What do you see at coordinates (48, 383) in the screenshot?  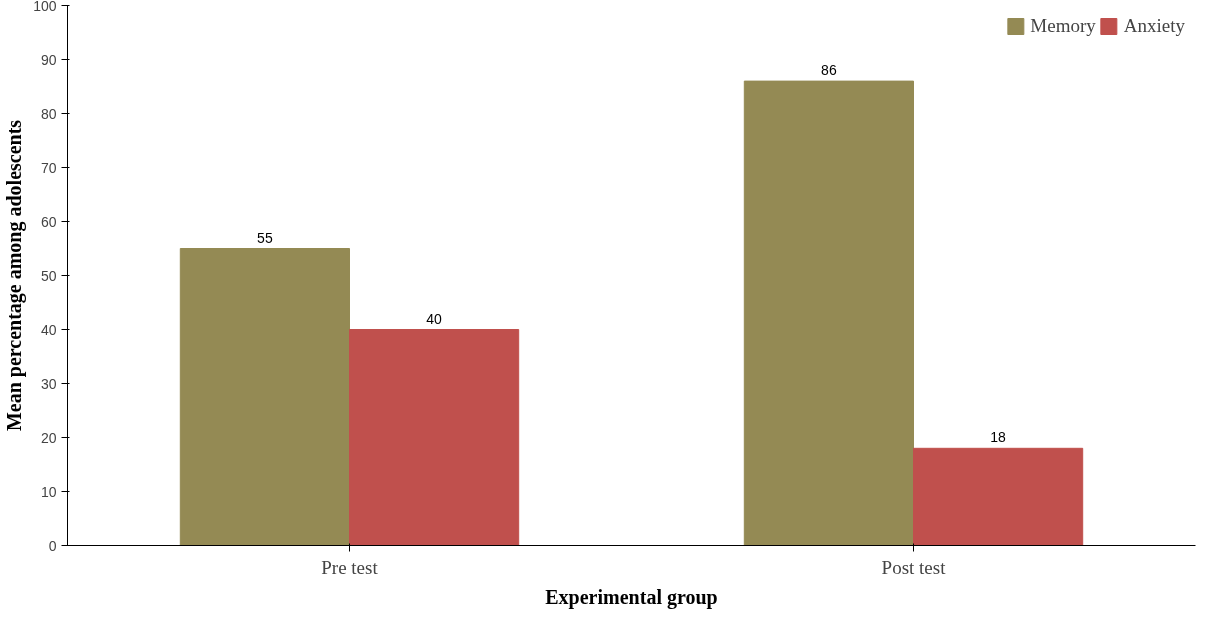 I see `y-tick-label: 30` at bounding box center [48, 383].